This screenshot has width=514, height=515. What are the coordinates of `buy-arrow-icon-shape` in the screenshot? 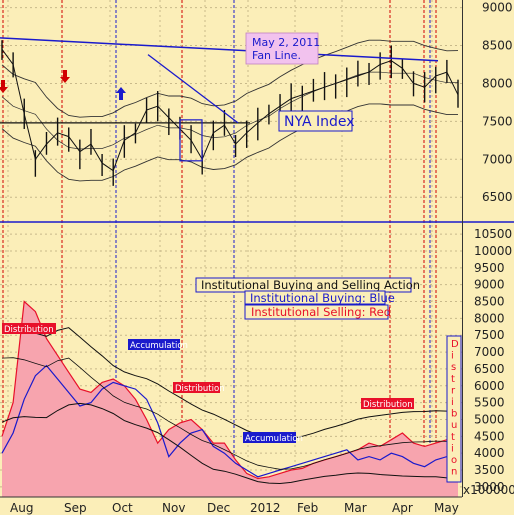 It's located at (121, 93).